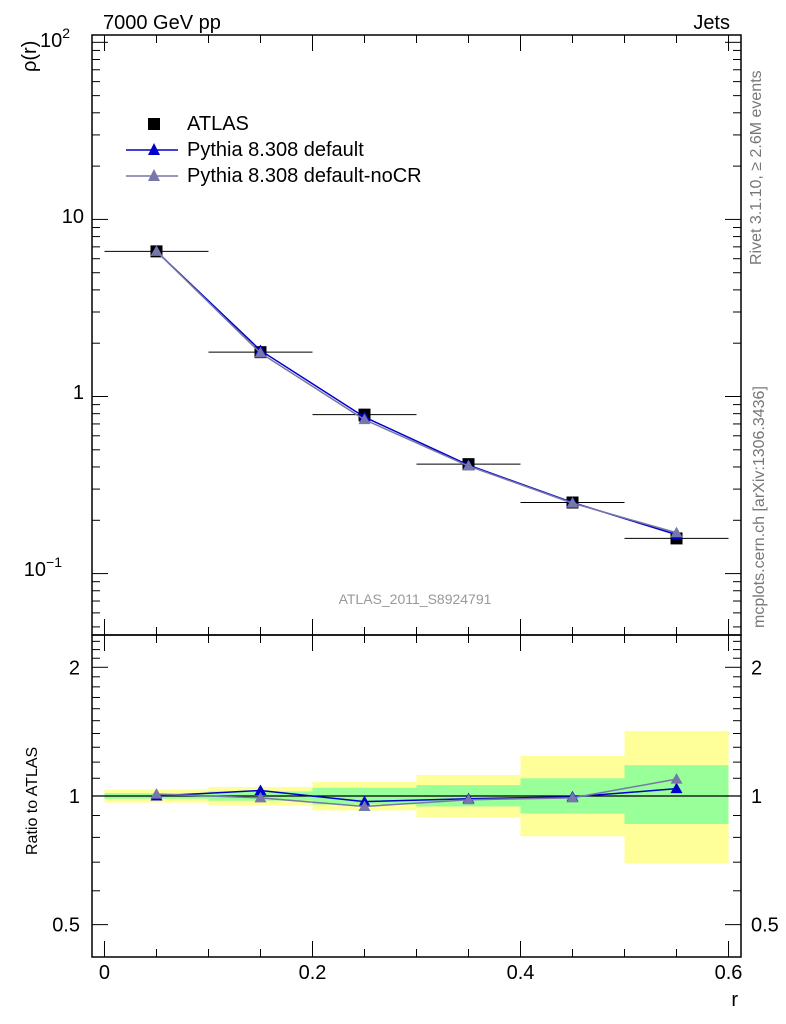 The width and height of the screenshot is (786, 1024). I want to click on ratio-ytick-label-left: 0.5, so click(66, 926).